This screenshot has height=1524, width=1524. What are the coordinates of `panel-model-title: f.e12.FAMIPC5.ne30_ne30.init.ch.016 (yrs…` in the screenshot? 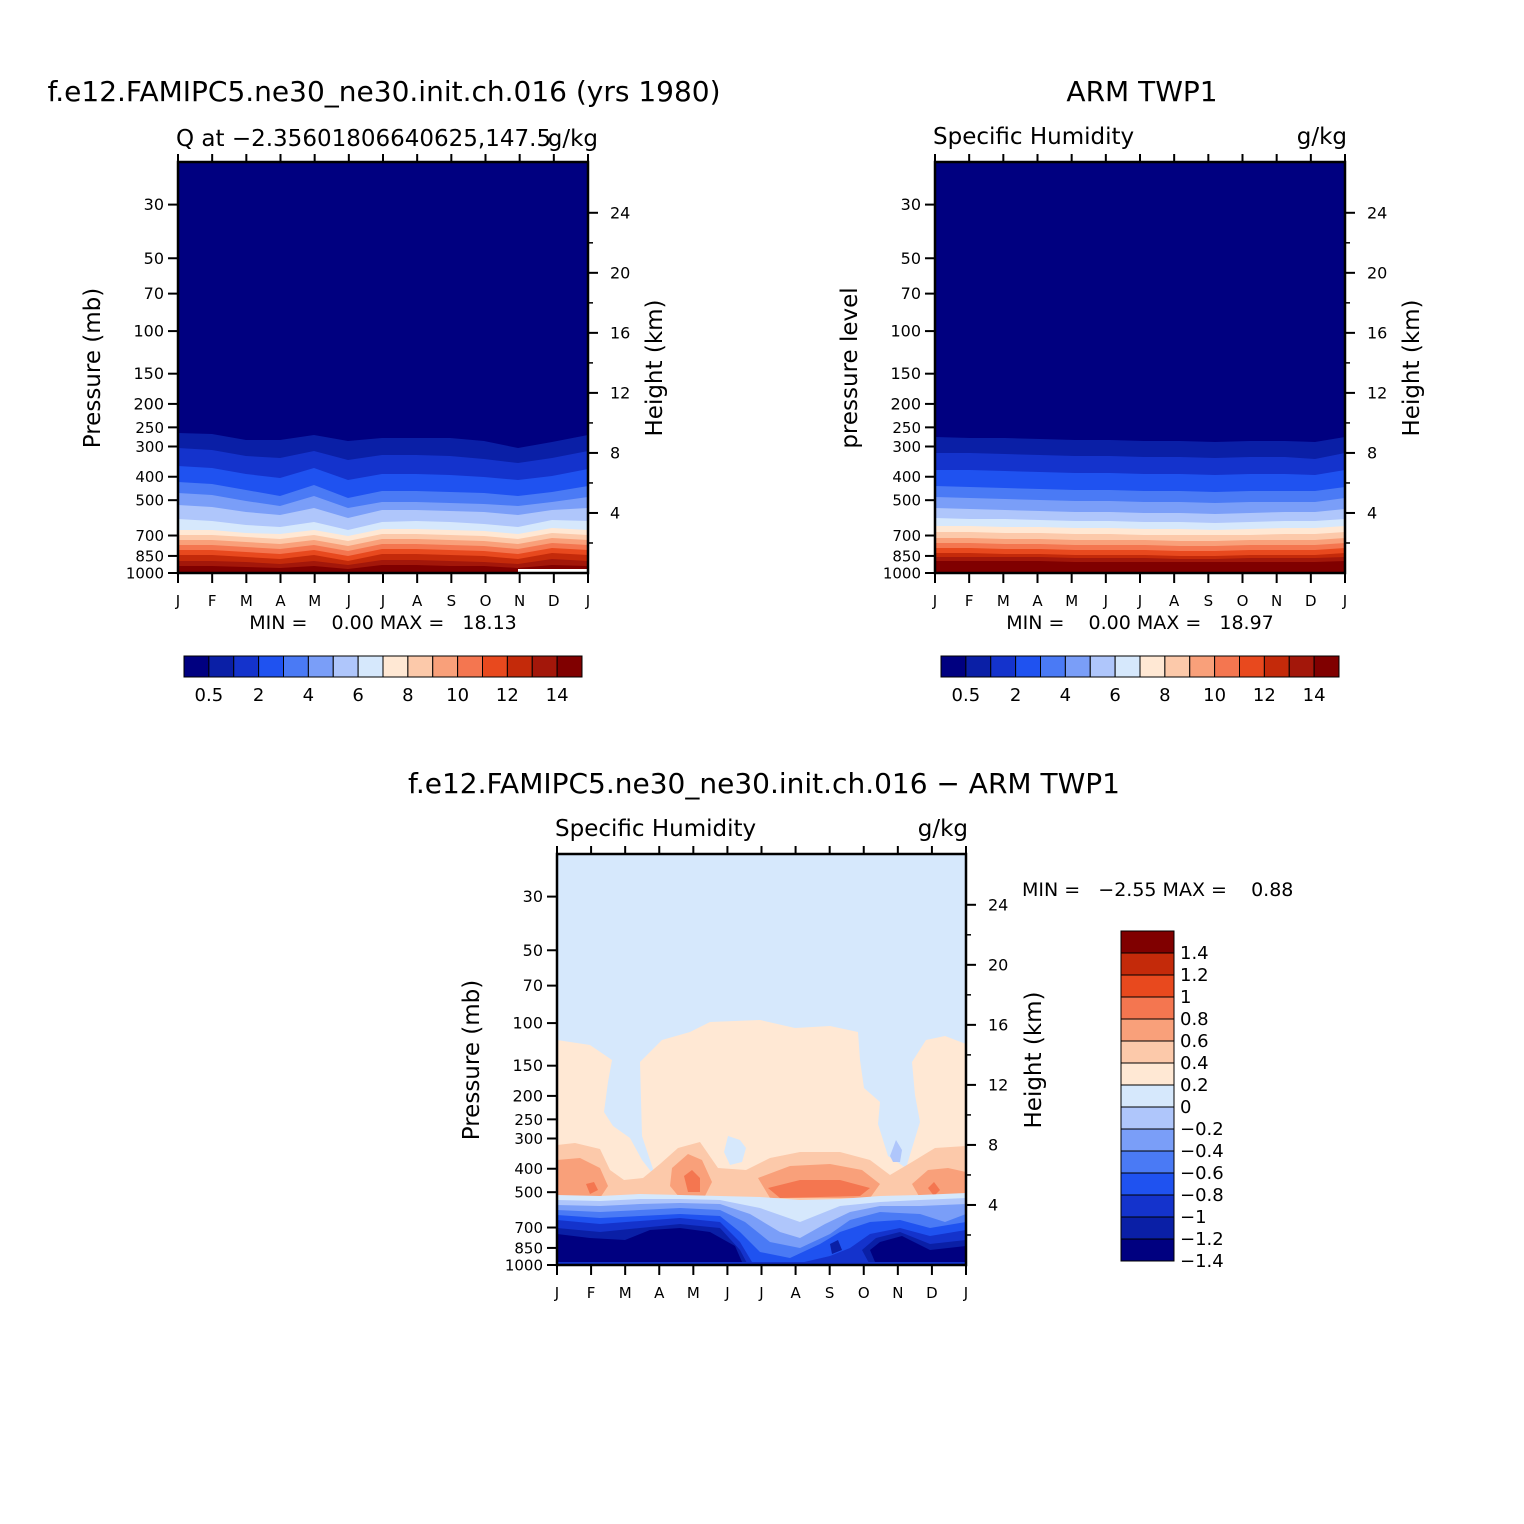 It's located at (383, 91).